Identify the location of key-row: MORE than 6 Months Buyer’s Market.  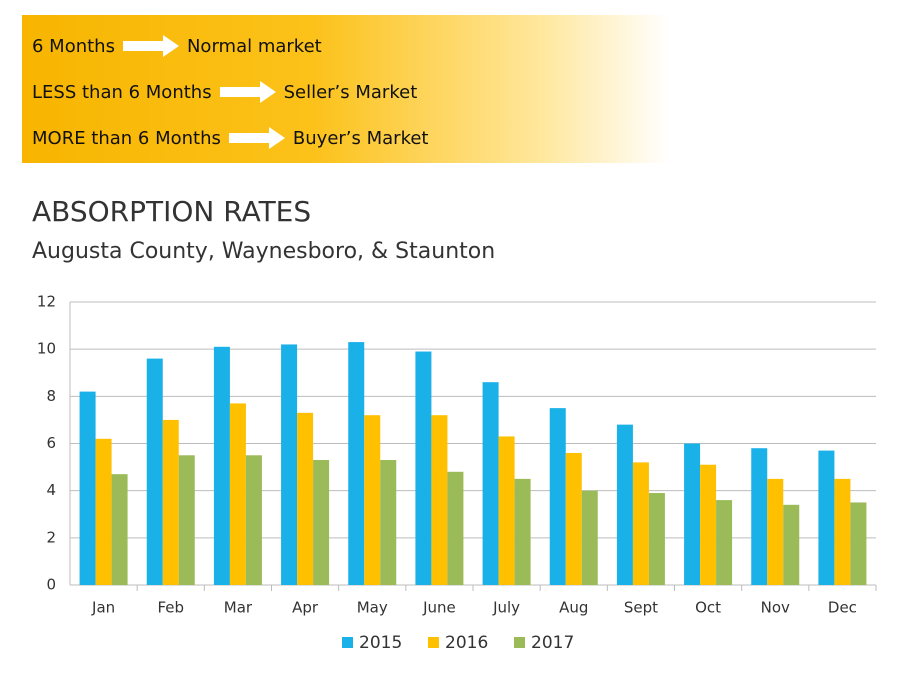
(230, 138).